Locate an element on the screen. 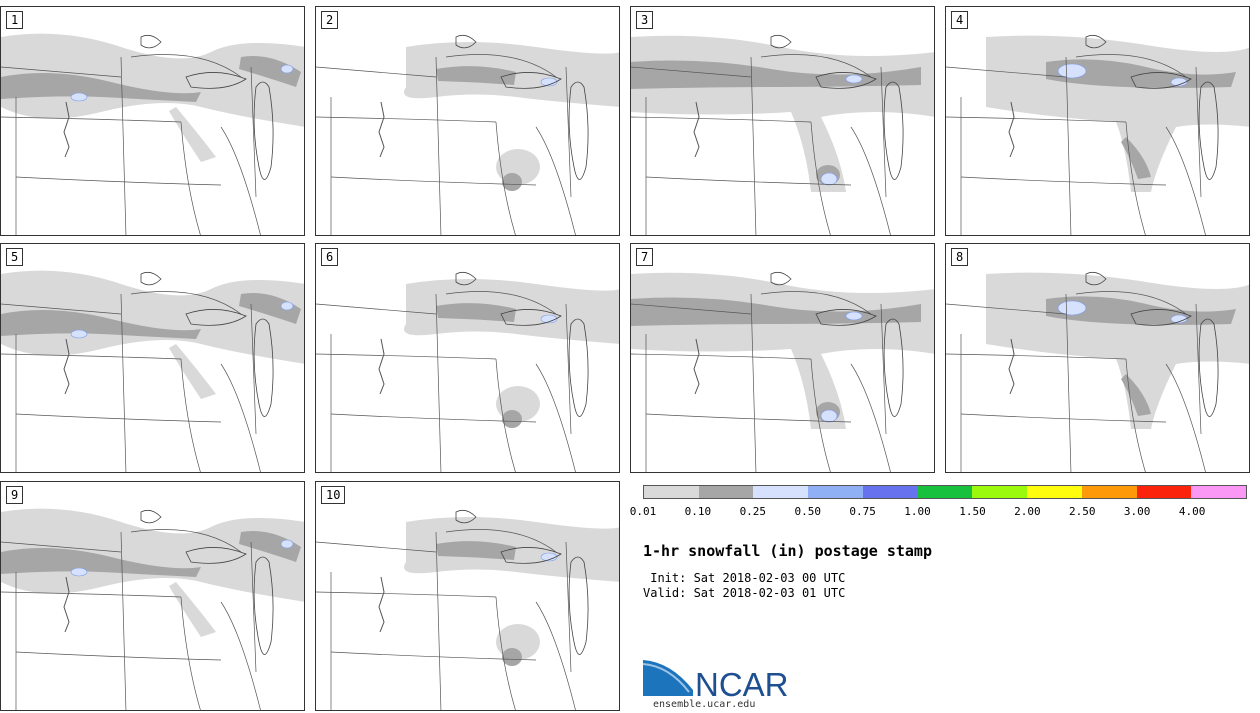  init-time: Init: Sat 2018-02-03 00 UTC is located at coordinates (744, 578).